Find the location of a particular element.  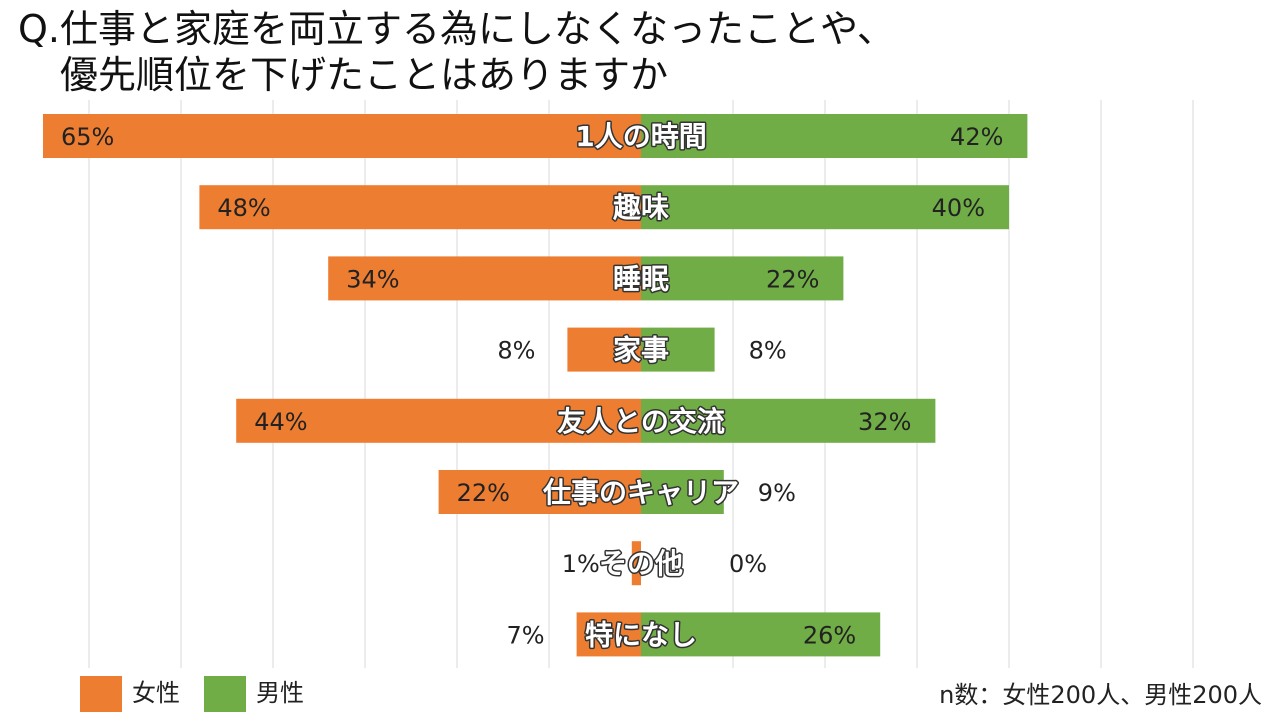

data-label-female: 48% is located at coordinates (243, 208).